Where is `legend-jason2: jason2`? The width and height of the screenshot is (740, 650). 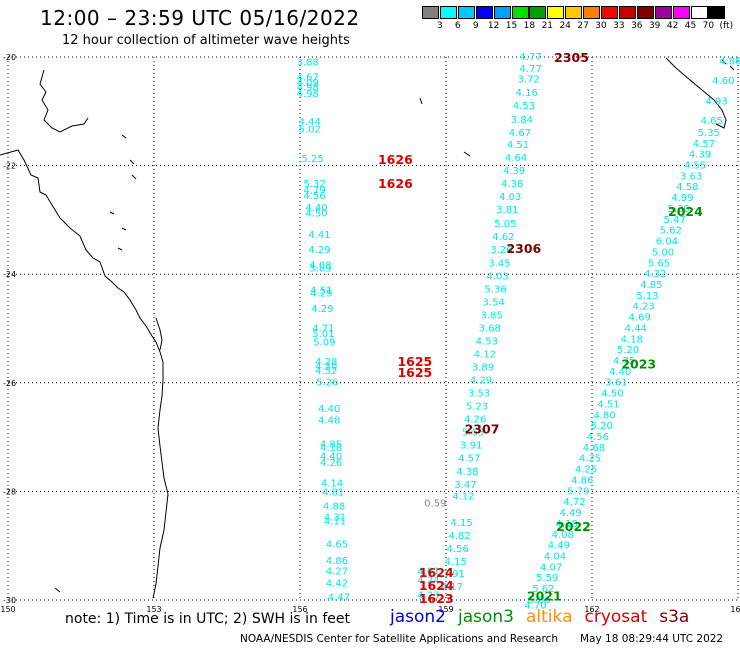 legend-jason2: jason2 is located at coordinates (418, 617).